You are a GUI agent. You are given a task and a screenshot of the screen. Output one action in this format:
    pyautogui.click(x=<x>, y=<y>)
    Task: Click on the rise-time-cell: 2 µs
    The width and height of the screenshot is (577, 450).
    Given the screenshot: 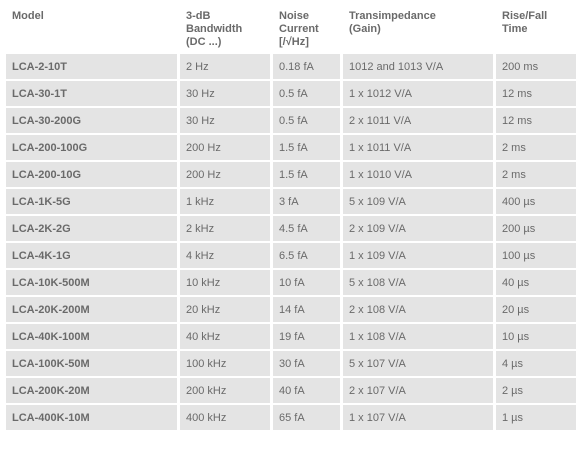 What is the action you would take?
    pyautogui.click(x=536, y=390)
    